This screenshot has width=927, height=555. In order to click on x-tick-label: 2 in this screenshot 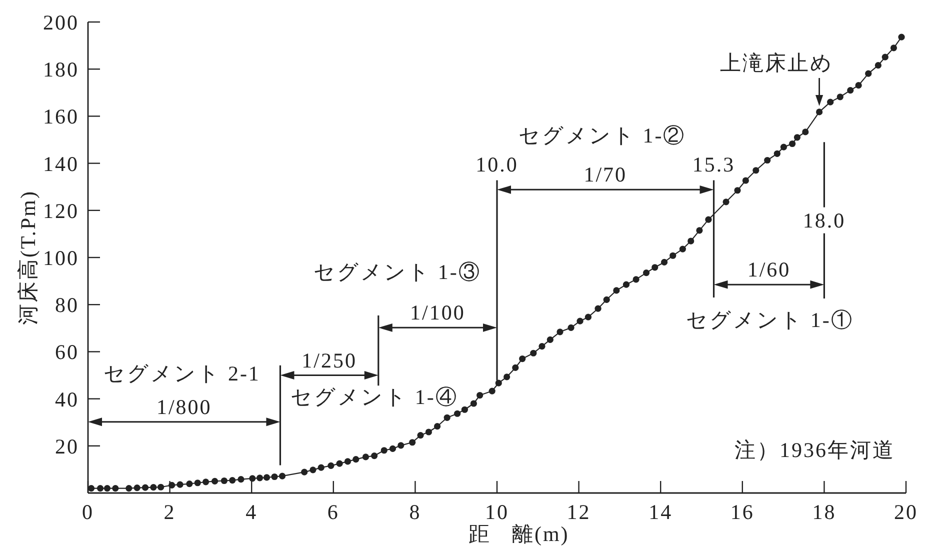, I will do `click(170, 512)`.